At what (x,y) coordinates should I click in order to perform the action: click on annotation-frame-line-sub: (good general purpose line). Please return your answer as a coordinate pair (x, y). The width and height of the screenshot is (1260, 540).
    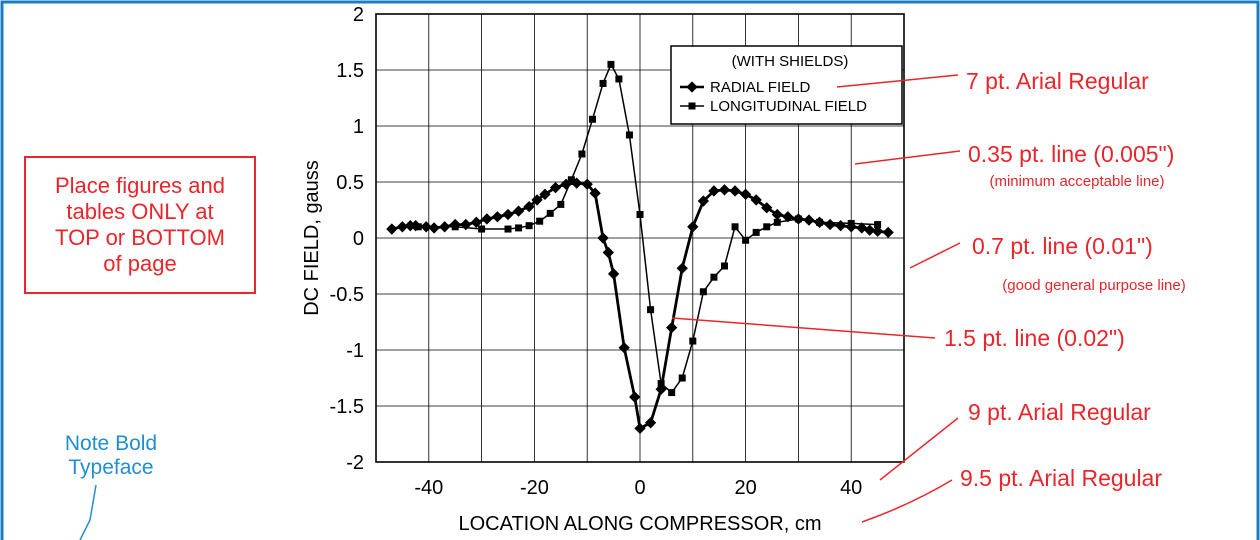
    Looking at the image, I should click on (1093, 285).